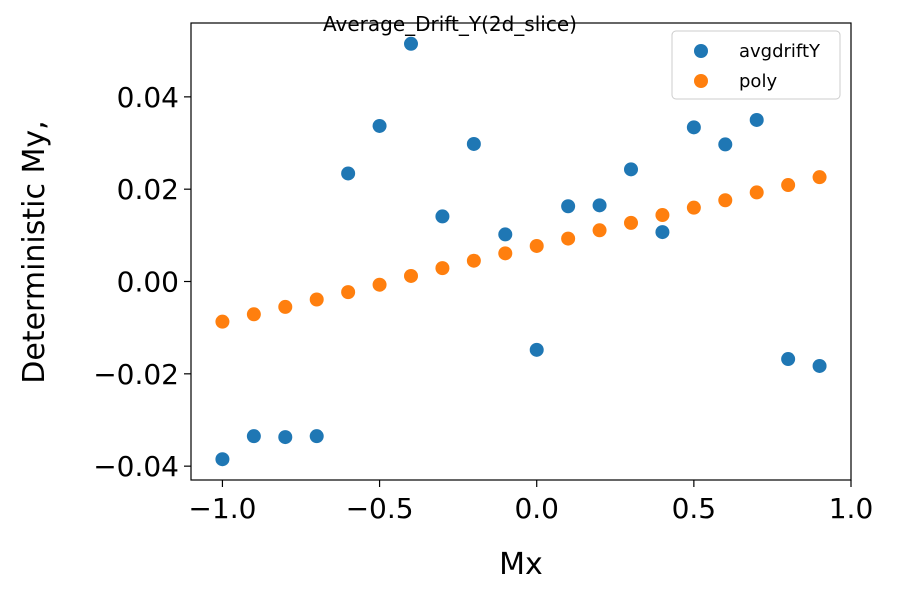  Describe the element at coordinates (380, 508) in the screenshot. I see `x-tick-label: −0.5` at that location.